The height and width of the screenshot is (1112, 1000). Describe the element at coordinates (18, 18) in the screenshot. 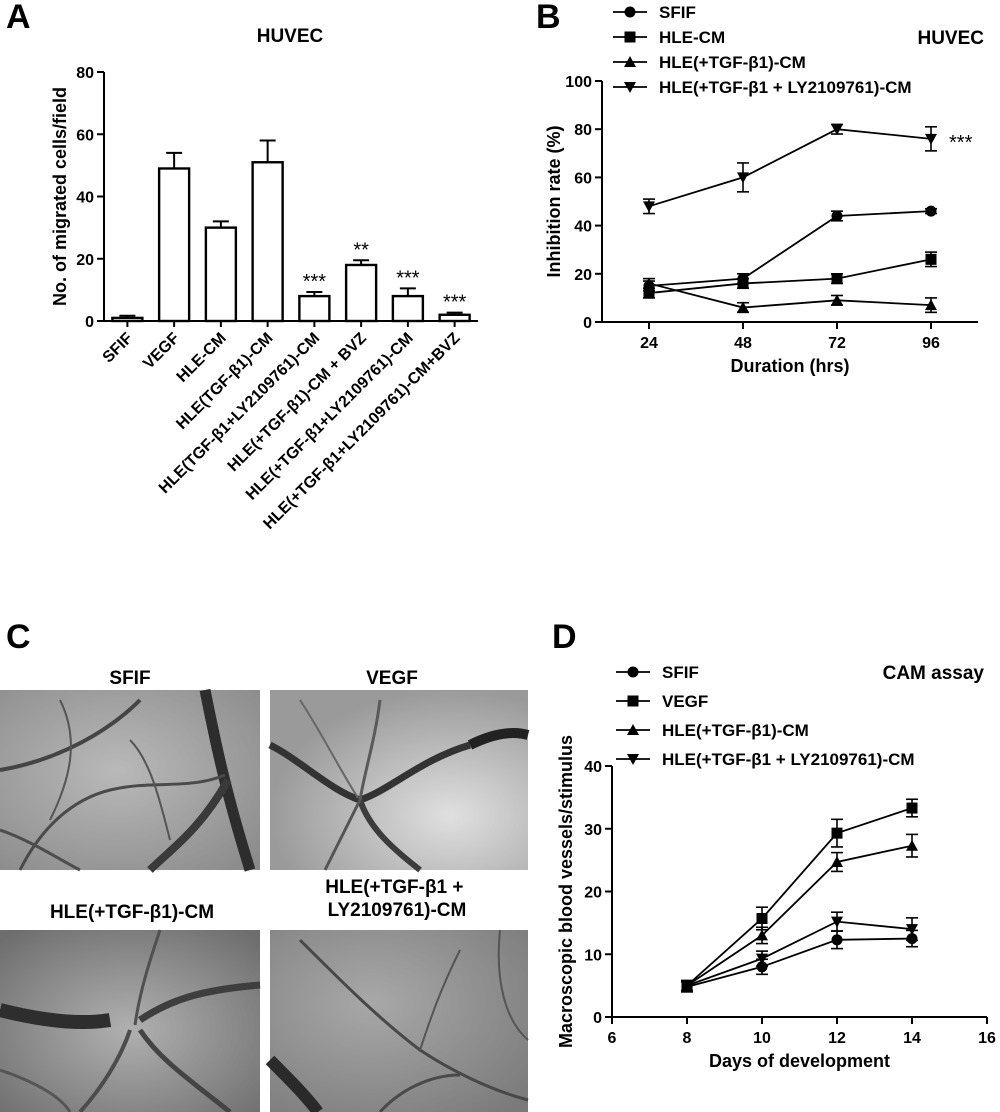

I see `panel-letter-a: A` at that location.